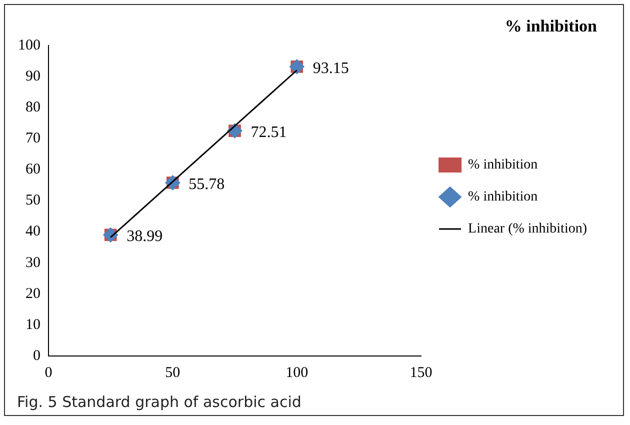 This screenshot has height=425, width=630. Describe the element at coordinates (33, 262) in the screenshot. I see `y-tick-label: 30` at that location.